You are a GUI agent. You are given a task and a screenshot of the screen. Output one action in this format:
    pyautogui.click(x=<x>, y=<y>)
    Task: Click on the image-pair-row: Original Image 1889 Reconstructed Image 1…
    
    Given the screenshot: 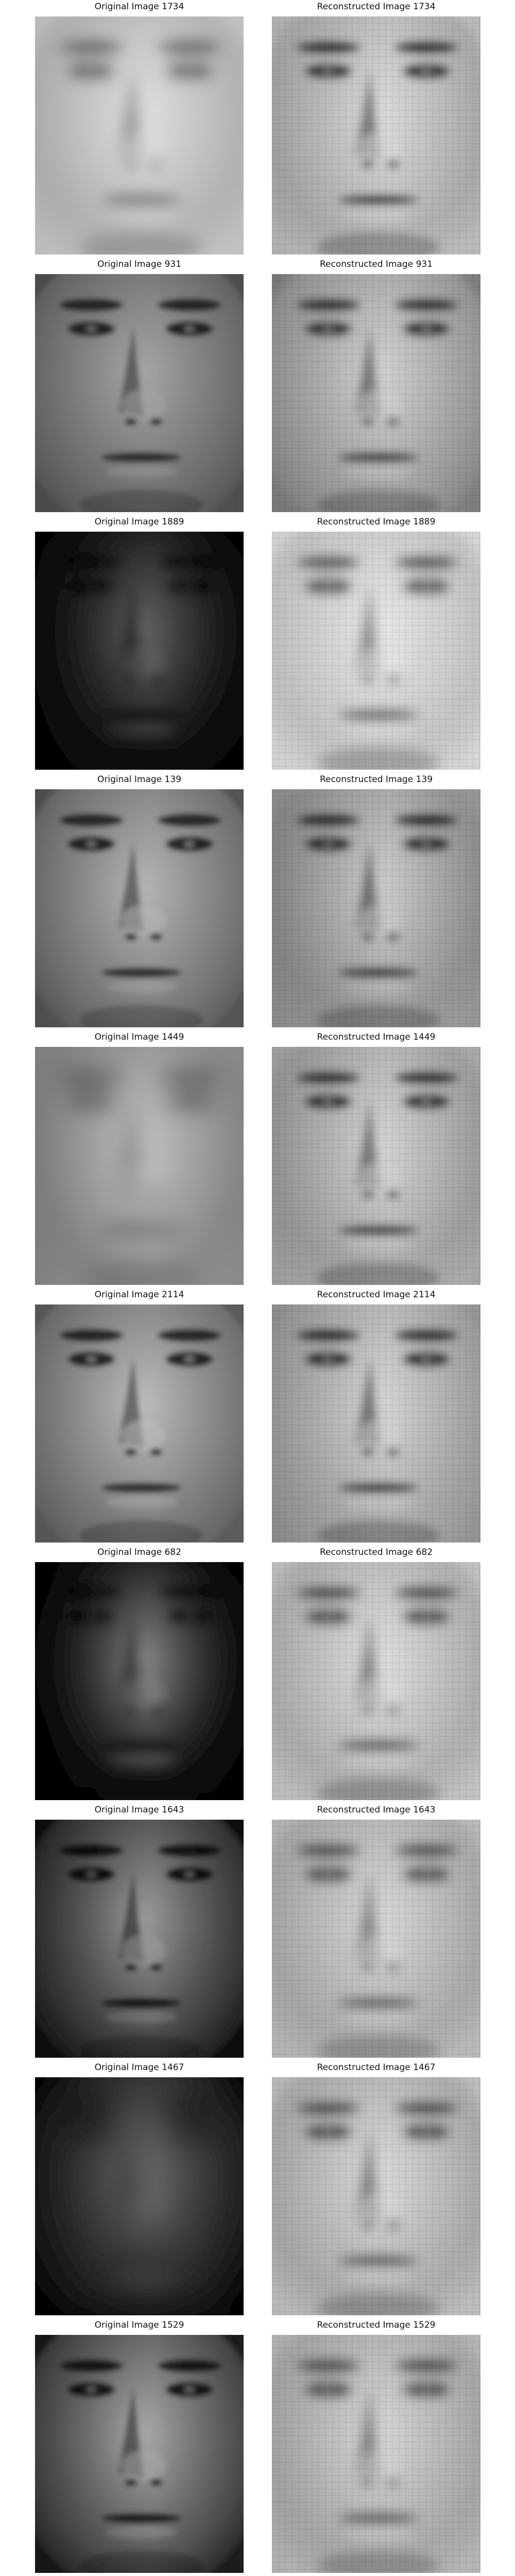 What is the action you would take?
    pyautogui.click(x=257, y=644)
    